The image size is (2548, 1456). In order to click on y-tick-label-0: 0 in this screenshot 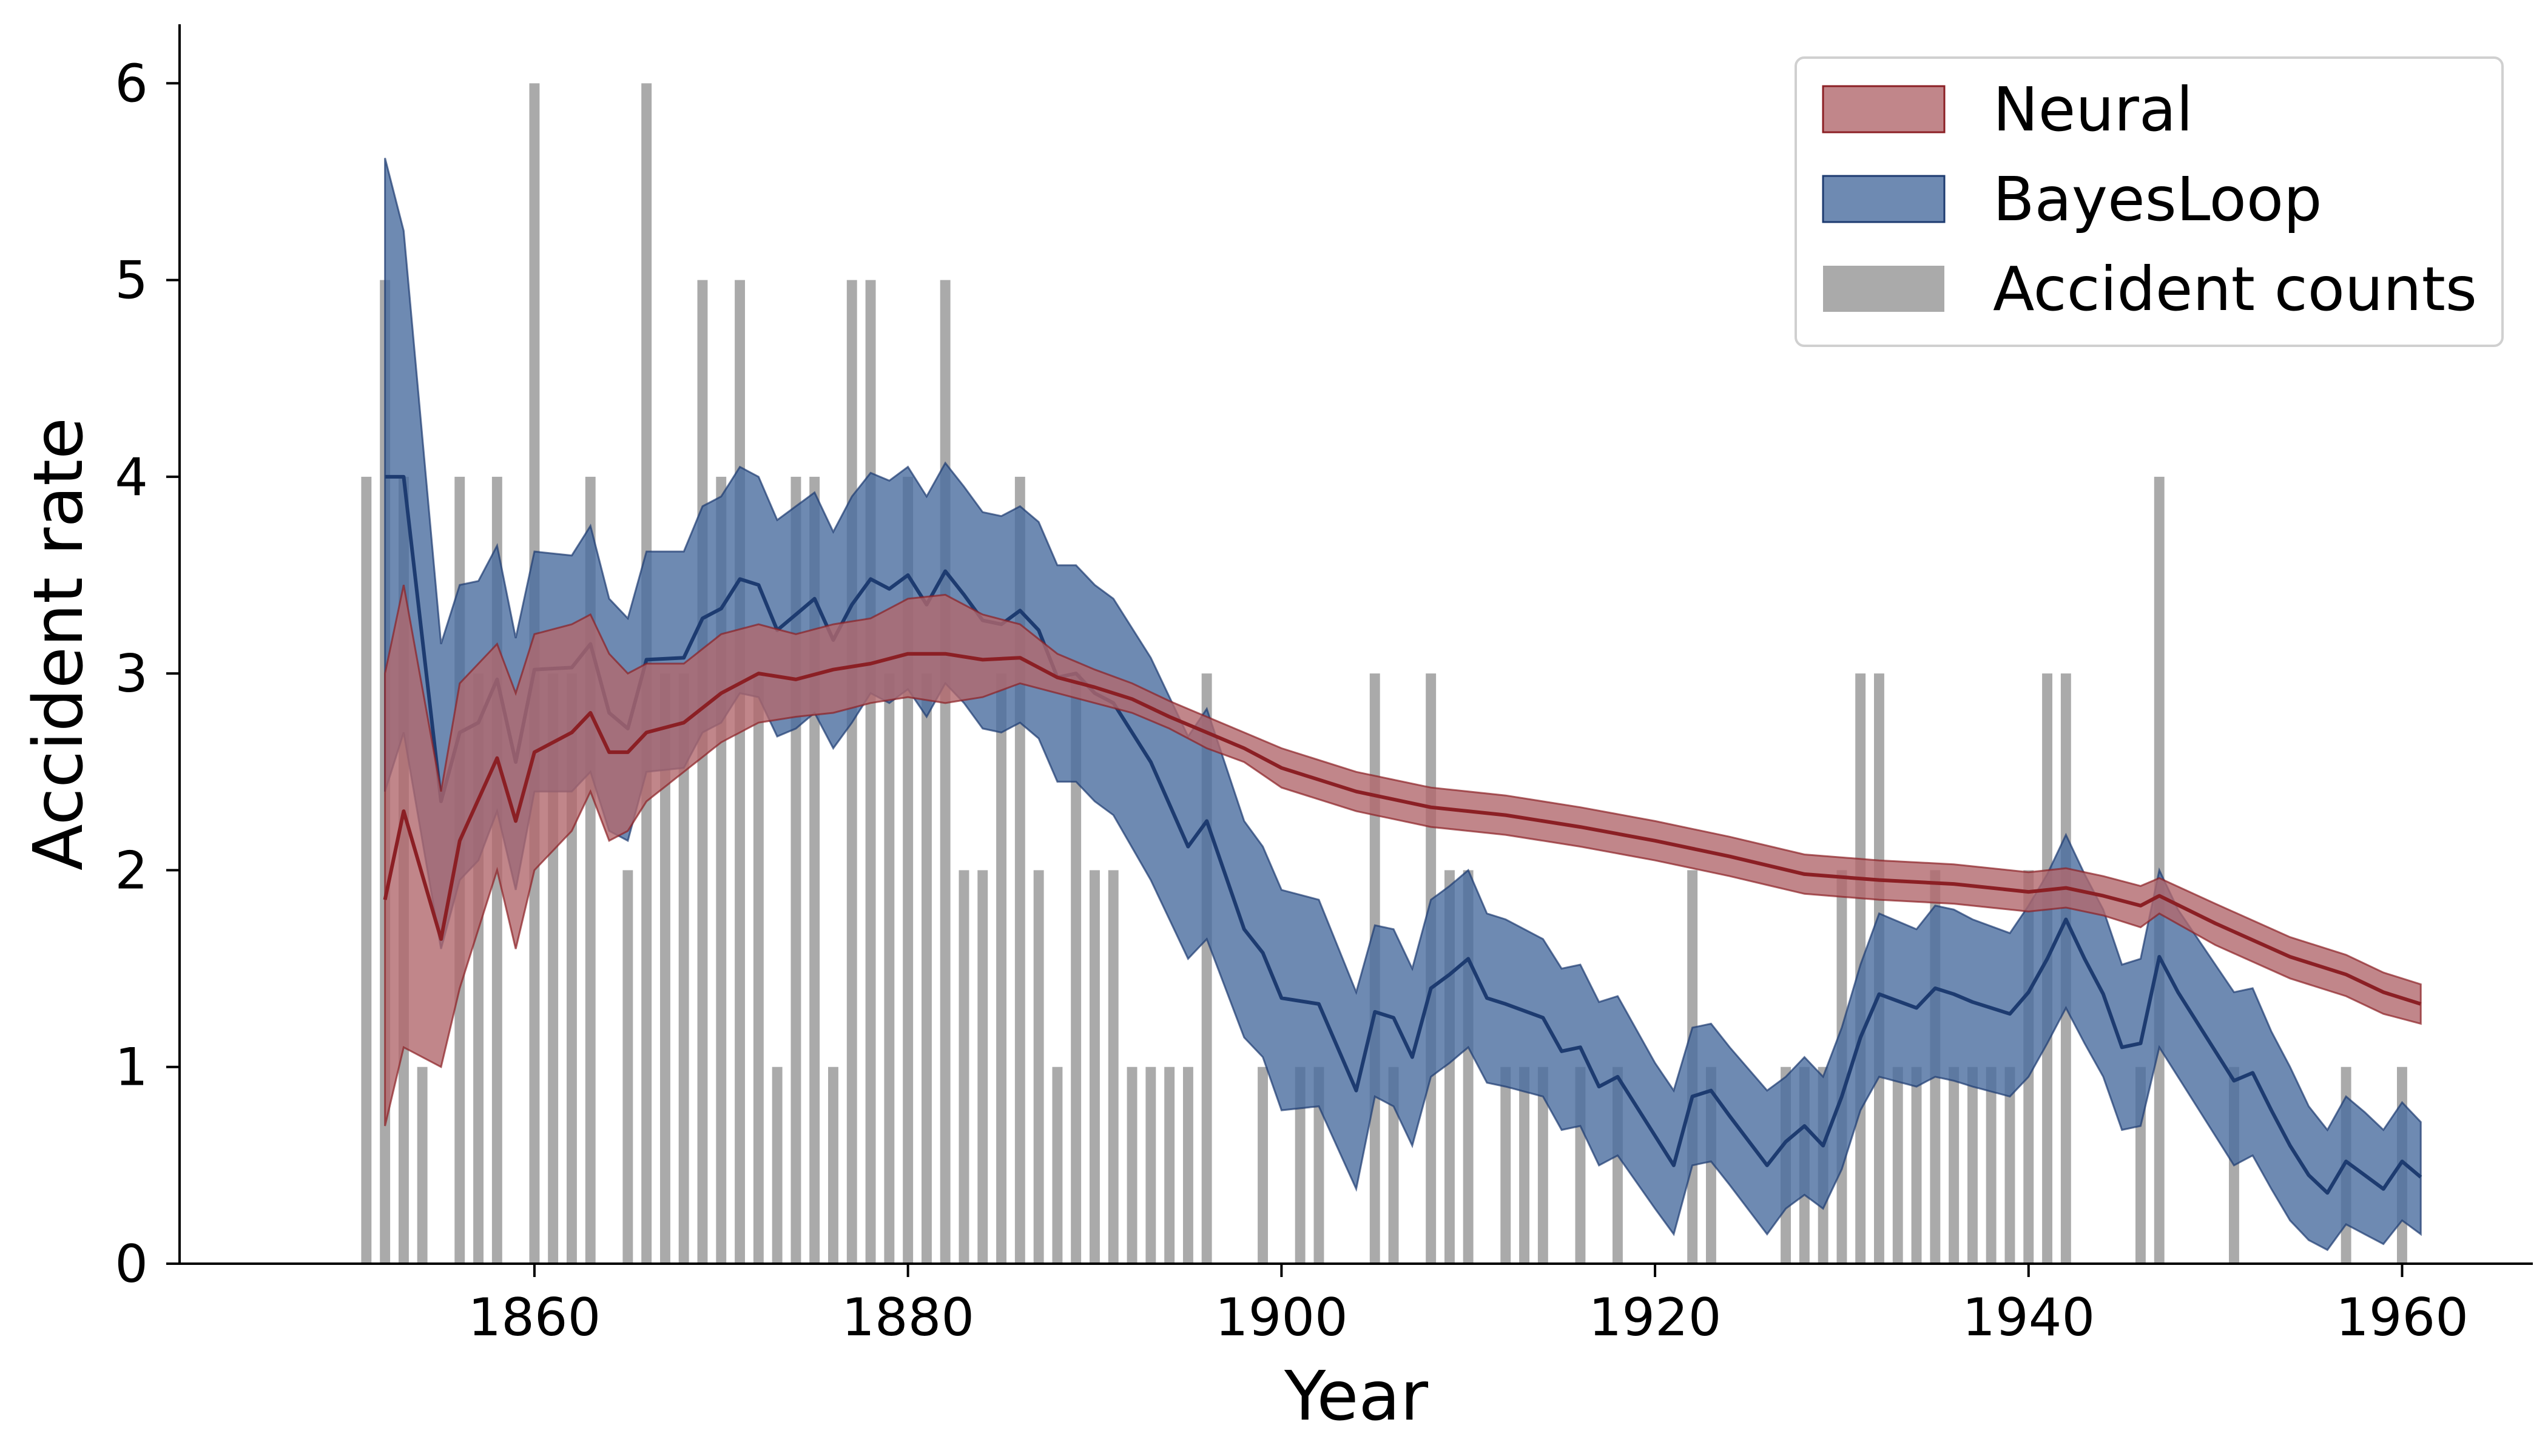, I will do `click(131, 1264)`.